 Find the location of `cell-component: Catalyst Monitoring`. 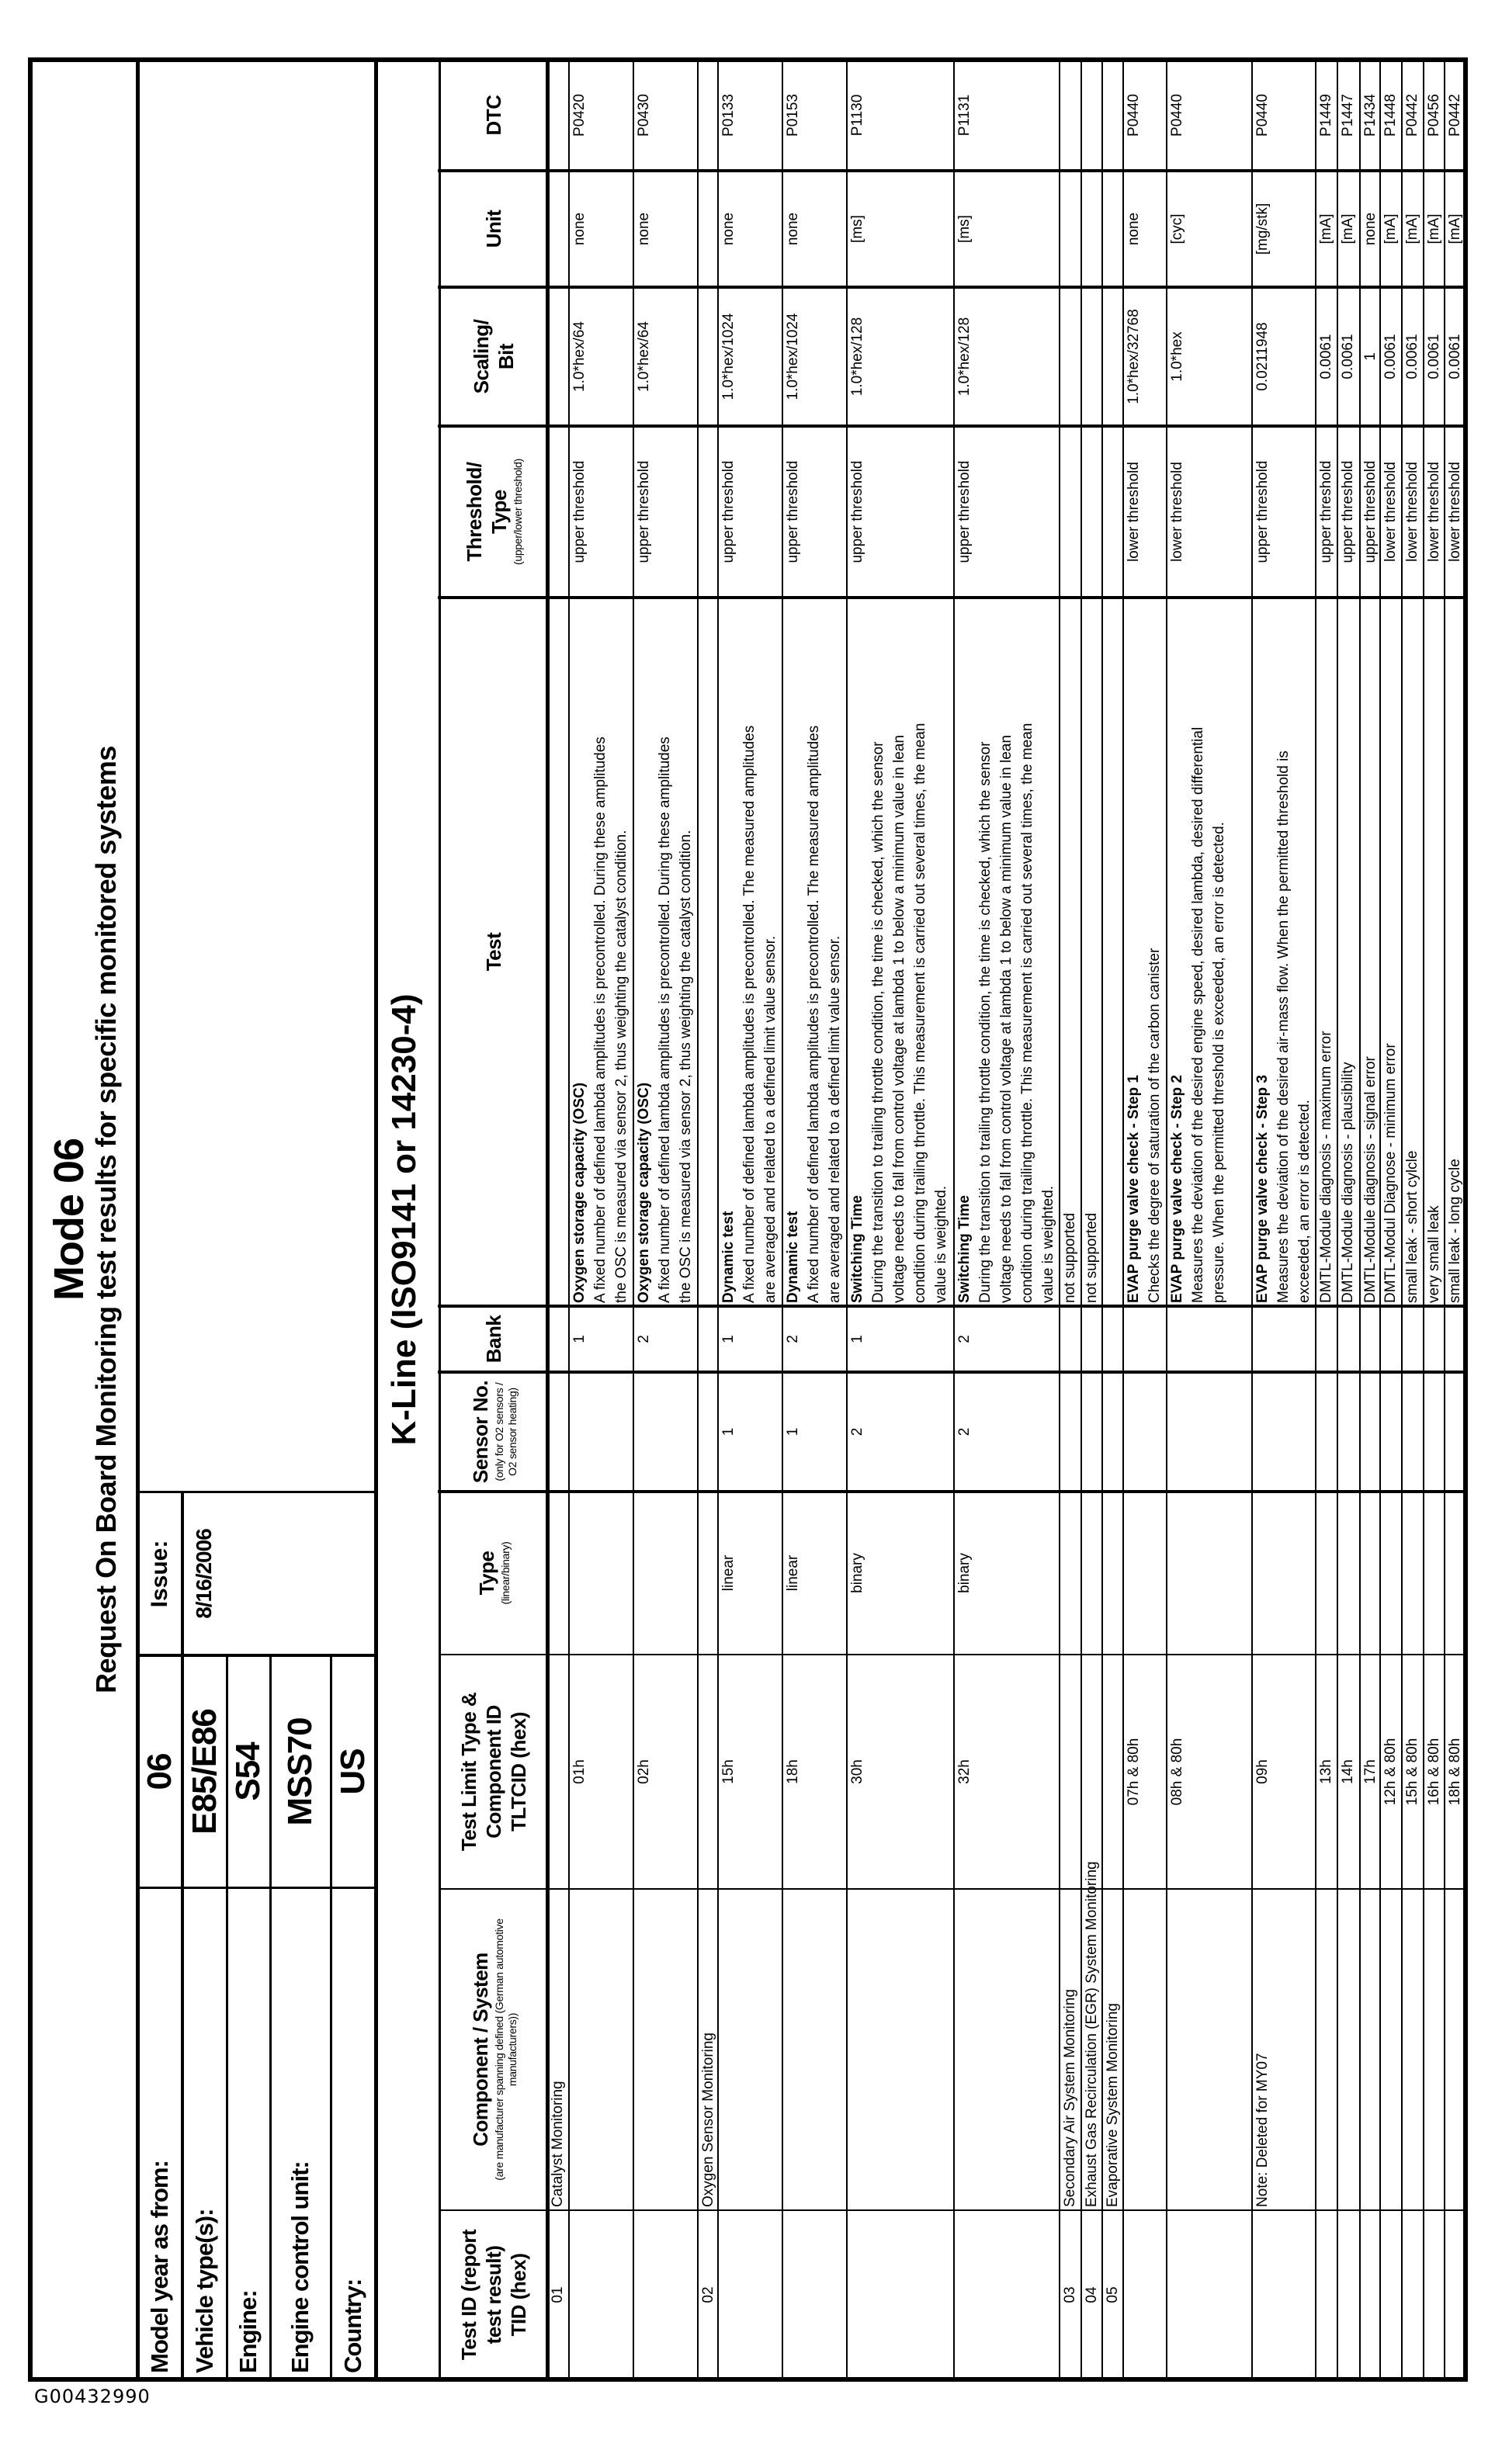

cell-component: Catalyst Monitoring is located at coordinates (558, 2144).